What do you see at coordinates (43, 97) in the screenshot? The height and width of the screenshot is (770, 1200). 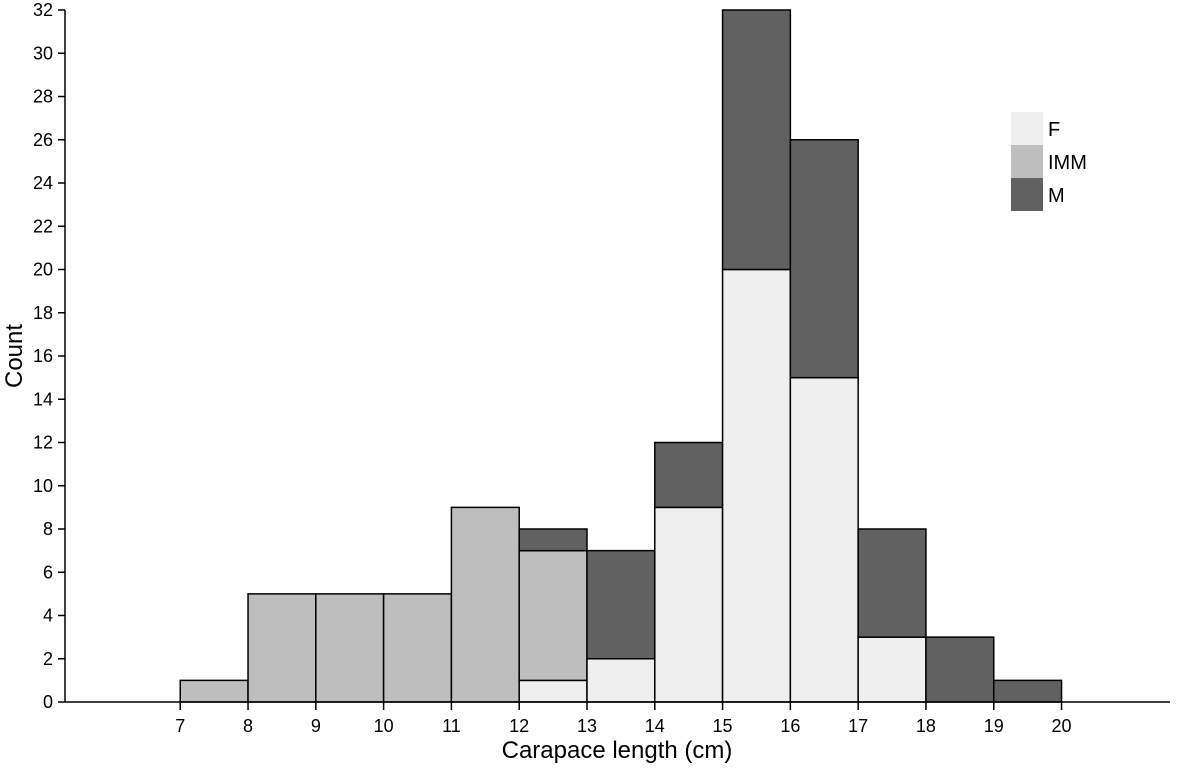 I see `y-tick-label: 28` at bounding box center [43, 97].